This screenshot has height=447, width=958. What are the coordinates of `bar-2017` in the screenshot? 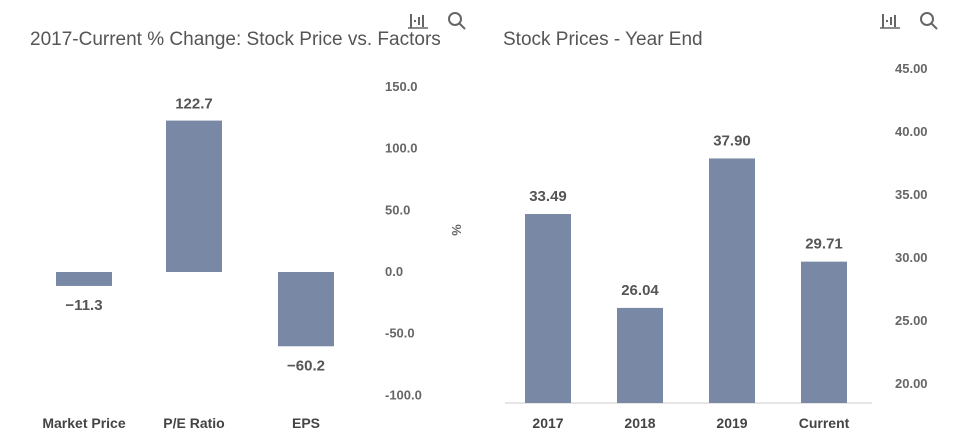 It's located at (548, 308).